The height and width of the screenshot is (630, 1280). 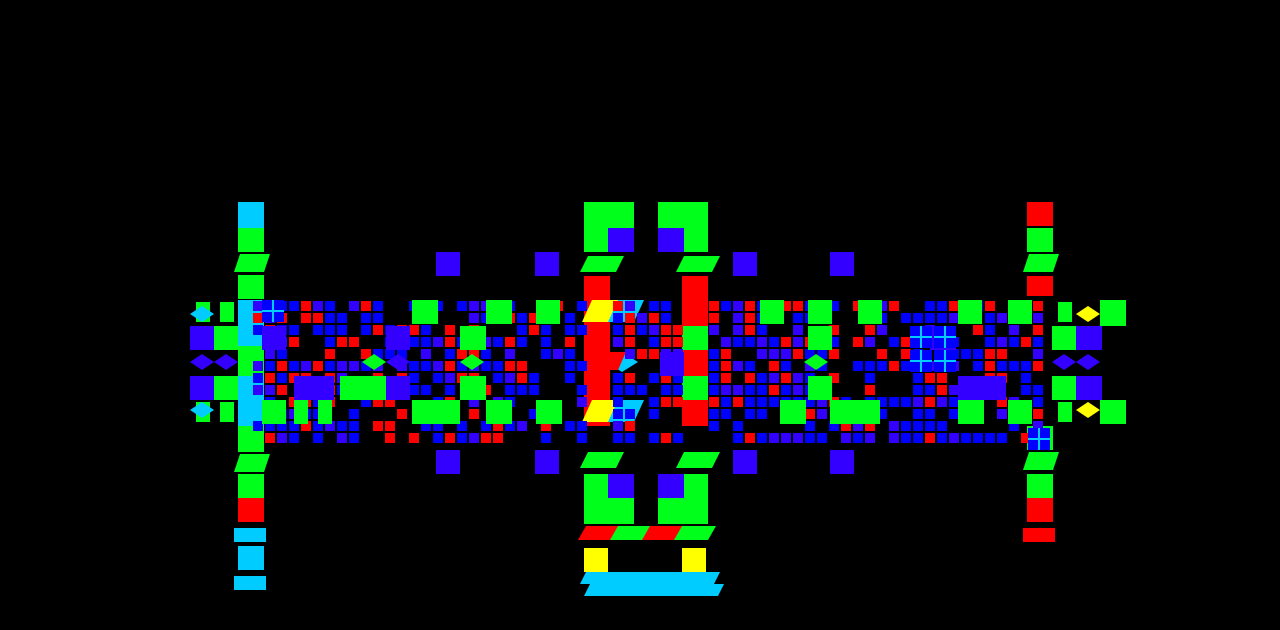 What do you see at coordinates (621, 240) in the screenshot?
I see `tile-violet` at bounding box center [621, 240].